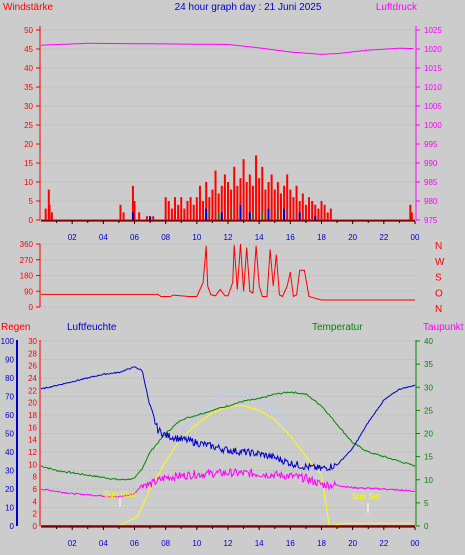 This screenshot has width=465, height=555. Describe the element at coordinates (426, 503) in the screenshot. I see `temperature-tick-label: 5` at that location.